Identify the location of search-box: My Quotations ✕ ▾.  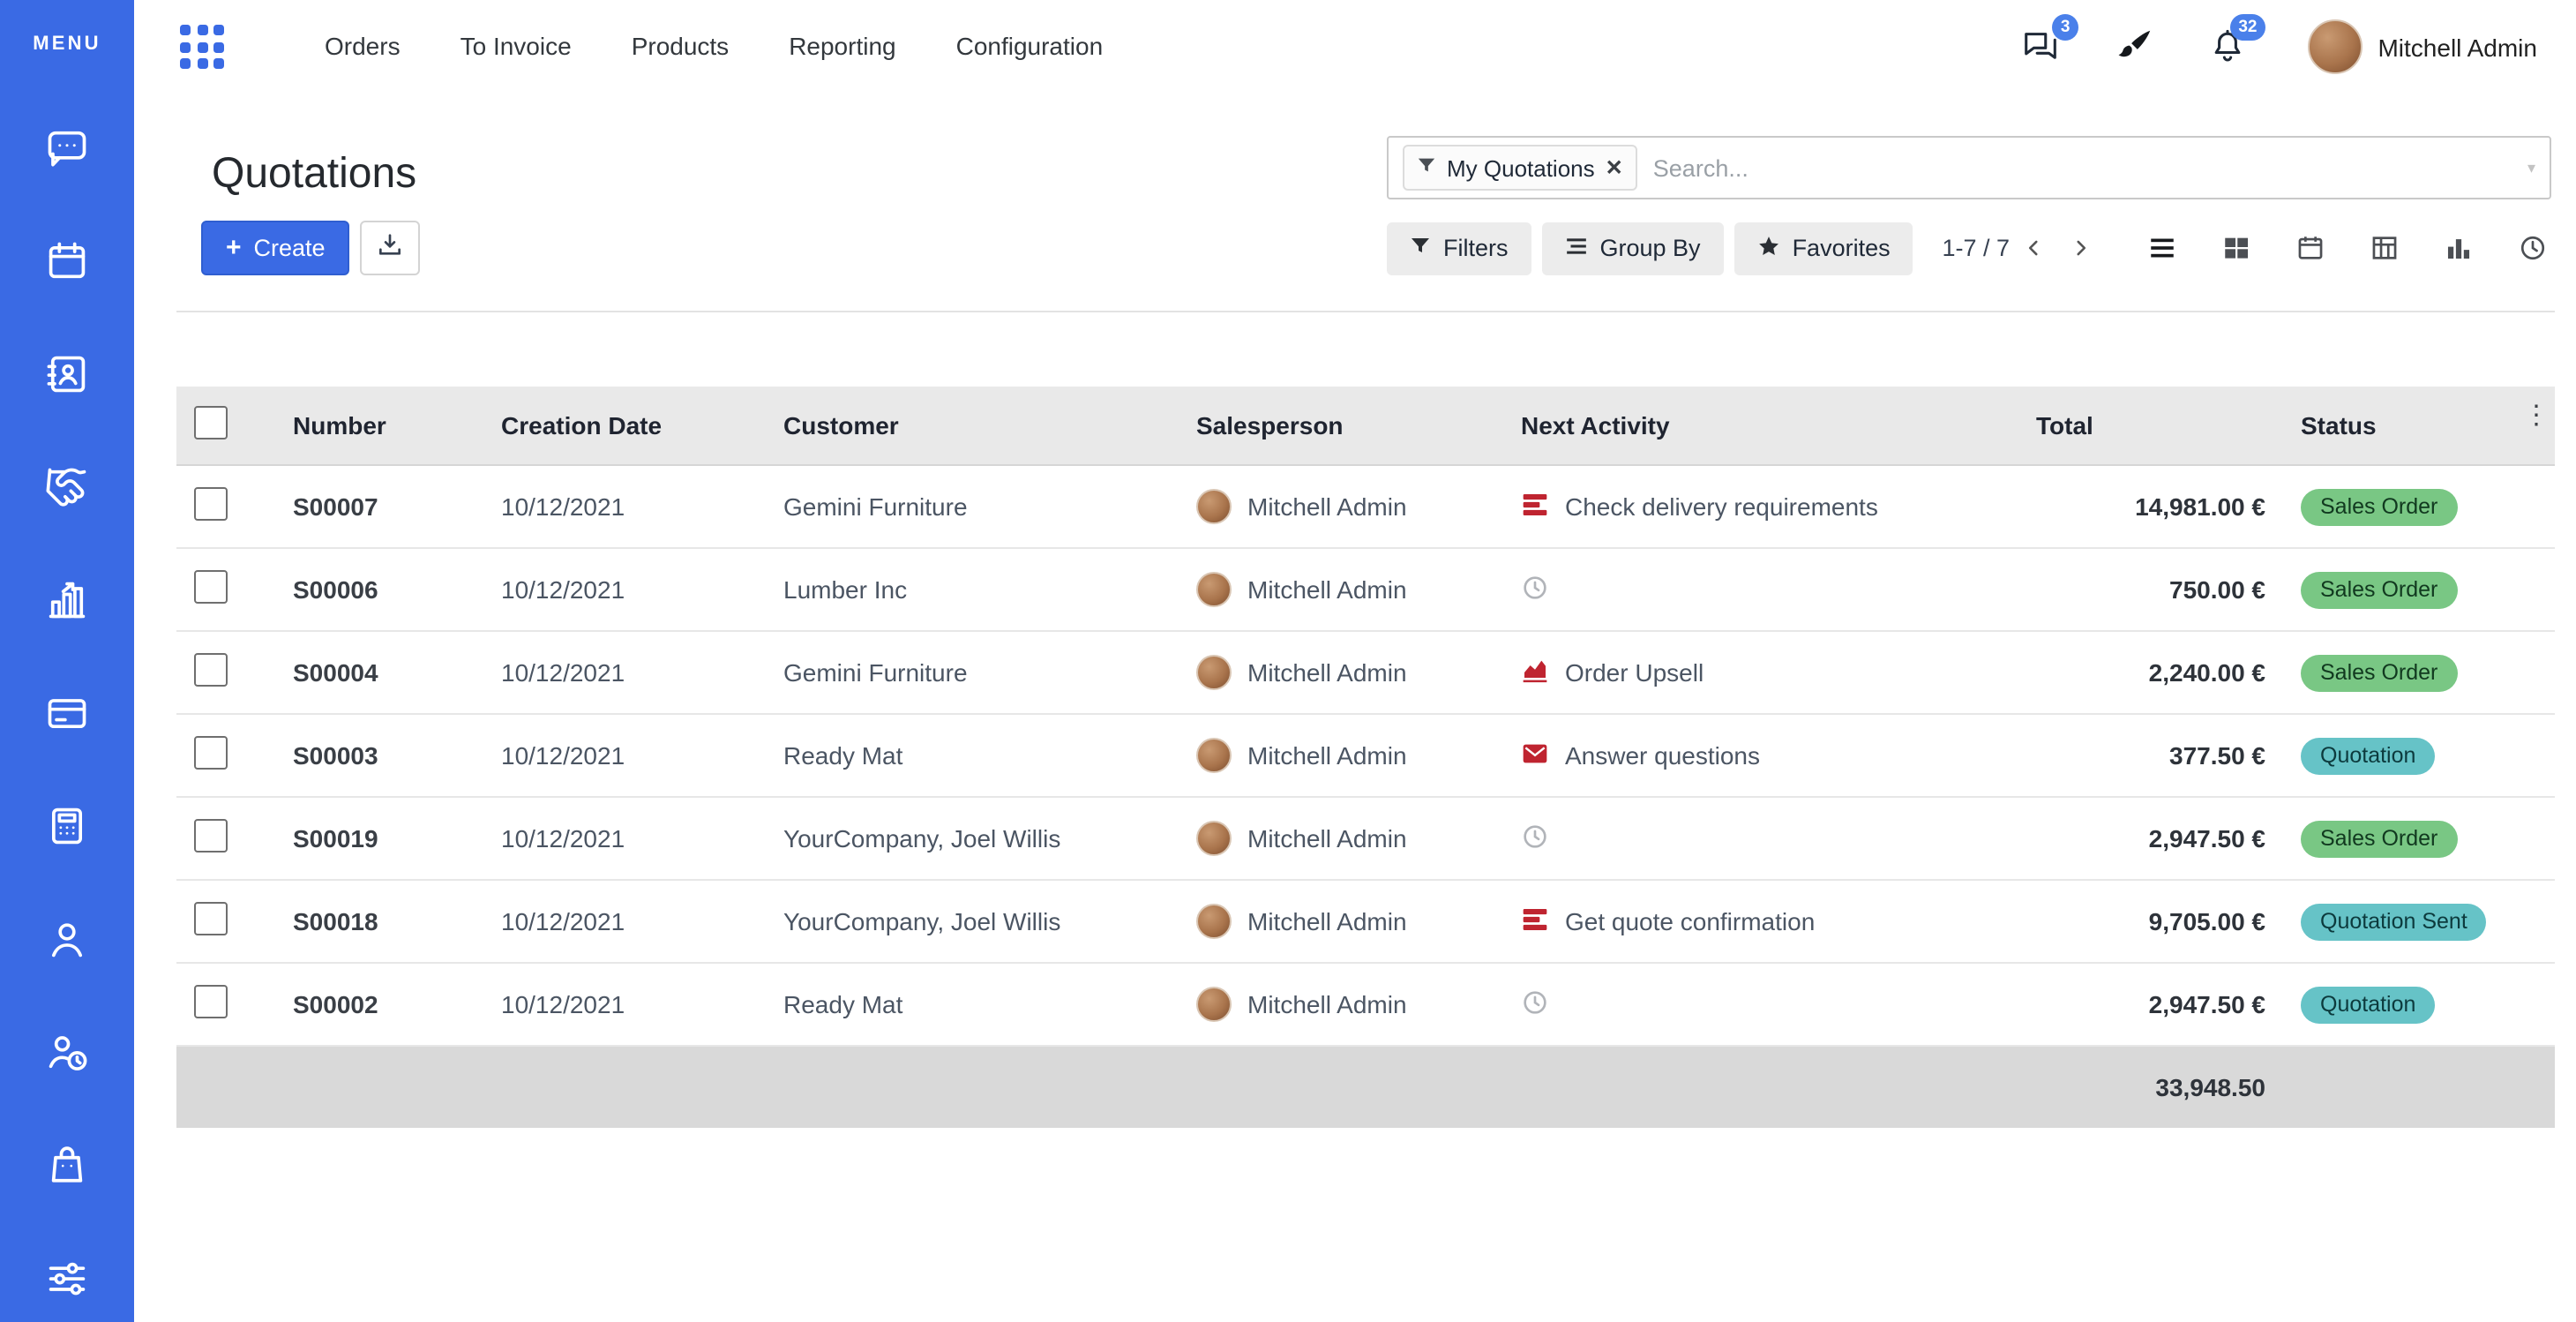
(1969, 167).